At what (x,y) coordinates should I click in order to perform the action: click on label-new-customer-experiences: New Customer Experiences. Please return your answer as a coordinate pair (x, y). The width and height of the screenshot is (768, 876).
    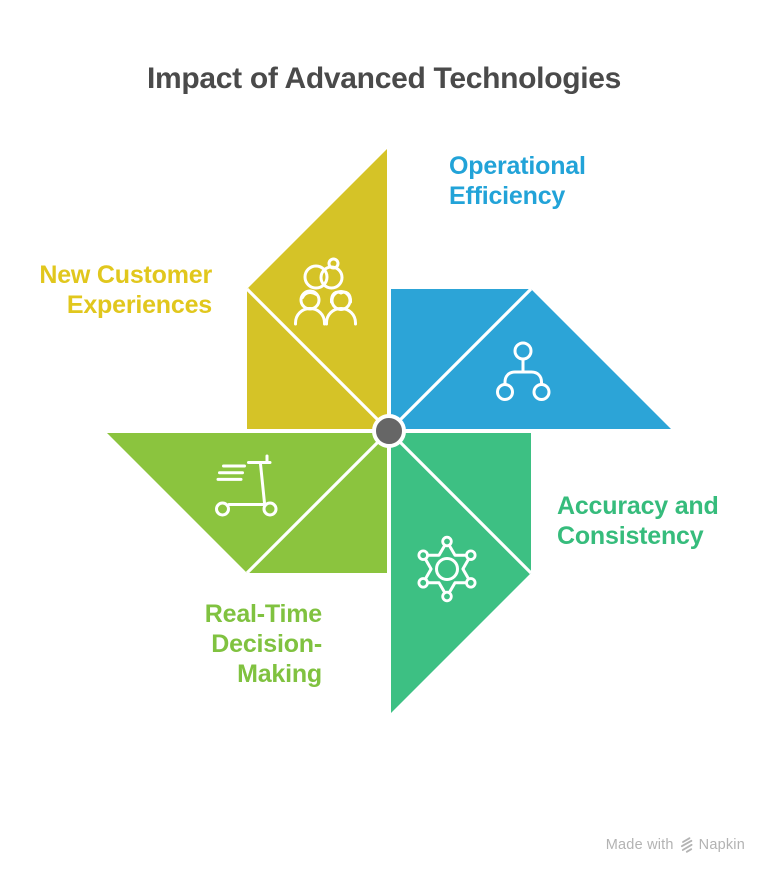
    Looking at the image, I should click on (125, 290).